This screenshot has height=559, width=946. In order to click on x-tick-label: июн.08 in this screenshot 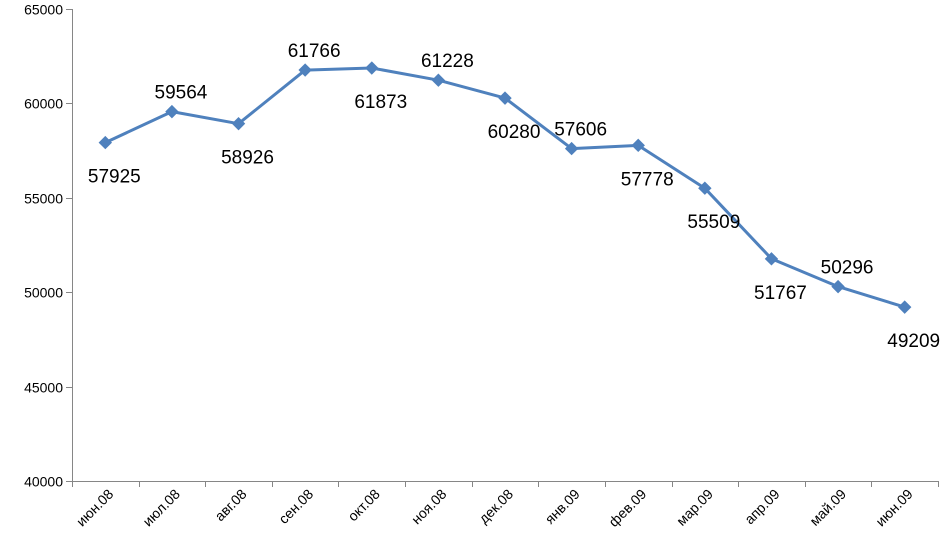, I will do `click(95, 508)`.